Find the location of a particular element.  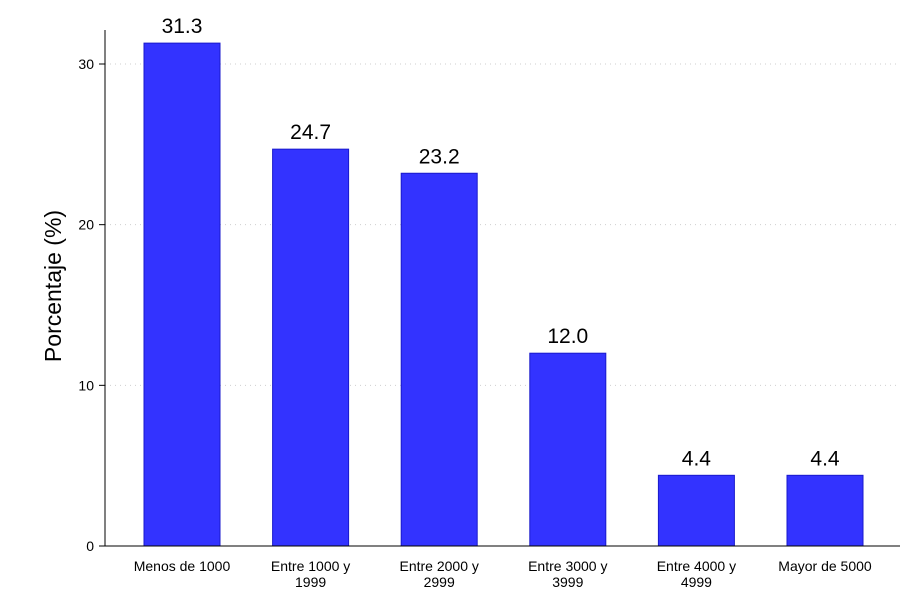

y-tick-label: 10 is located at coordinates (86, 385).